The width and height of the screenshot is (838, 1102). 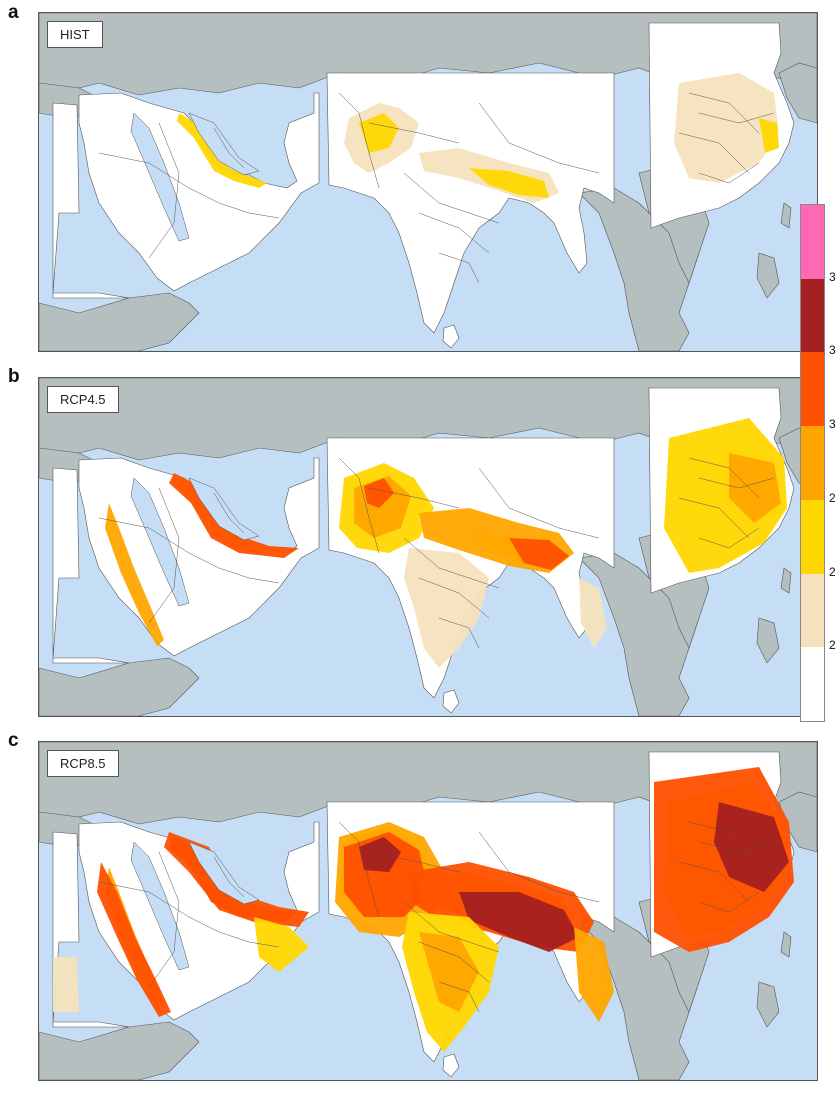 What do you see at coordinates (14, 376) in the screenshot?
I see `panel-letter-b: b` at bounding box center [14, 376].